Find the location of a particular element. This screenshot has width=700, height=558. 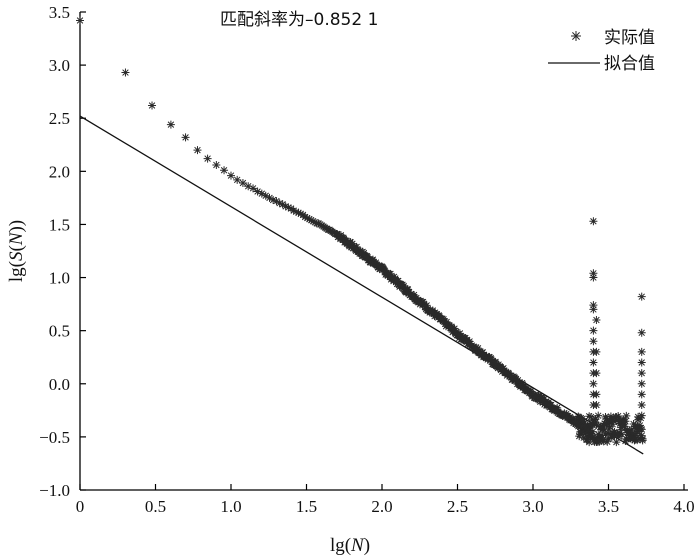

x-tick-label: 2.0 is located at coordinates (381, 506).